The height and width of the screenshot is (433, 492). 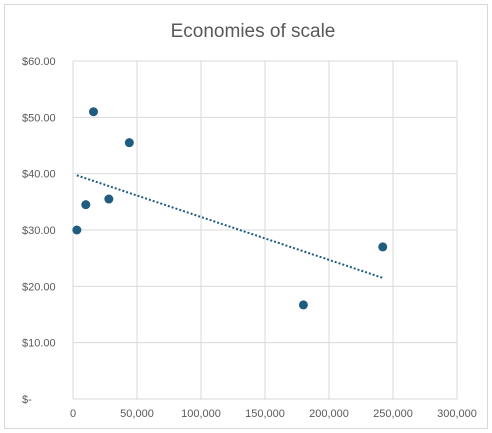 I want to click on y-tick-label: $30.00, so click(x=39, y=231).